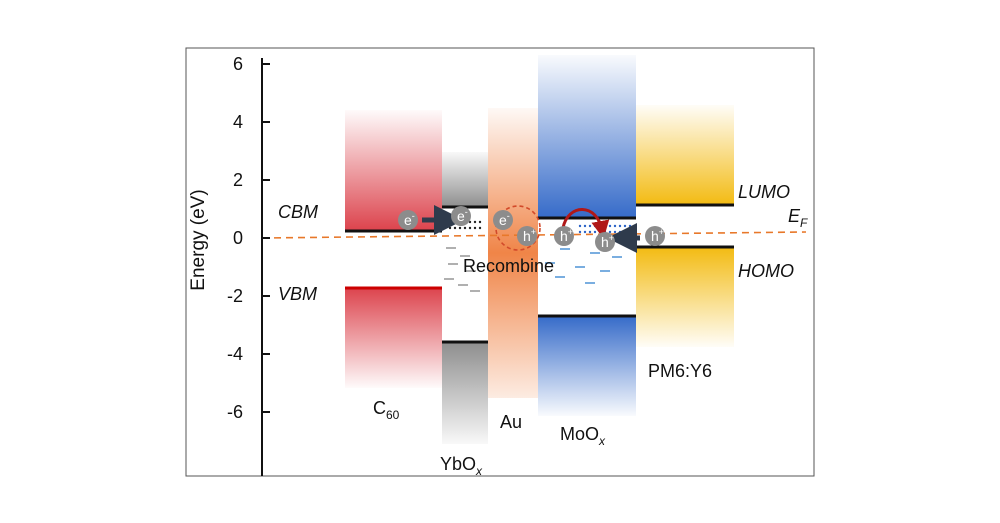  Describe the element at coordinates (513, 253) in the screenshot. I see `au-band` at that location.